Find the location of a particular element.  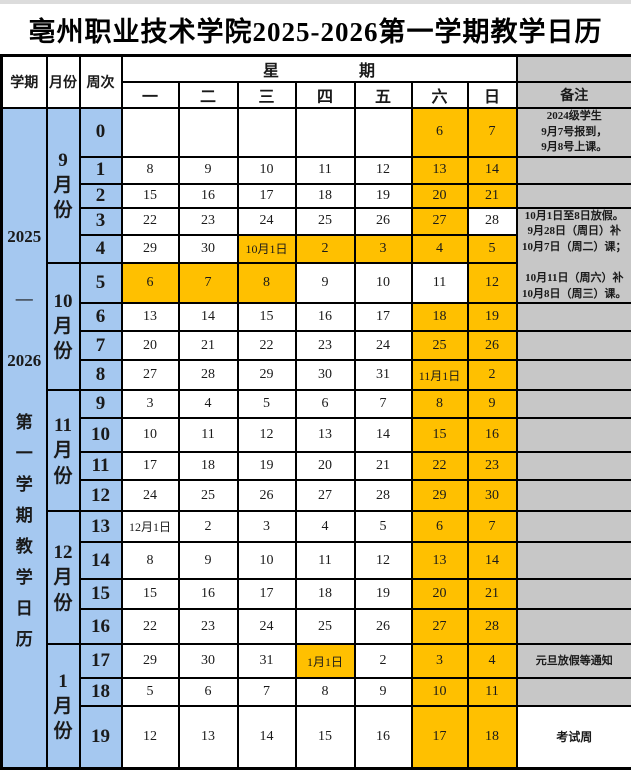

text-line: 9月28日（周日）补 is located at coordinates (574, 232).